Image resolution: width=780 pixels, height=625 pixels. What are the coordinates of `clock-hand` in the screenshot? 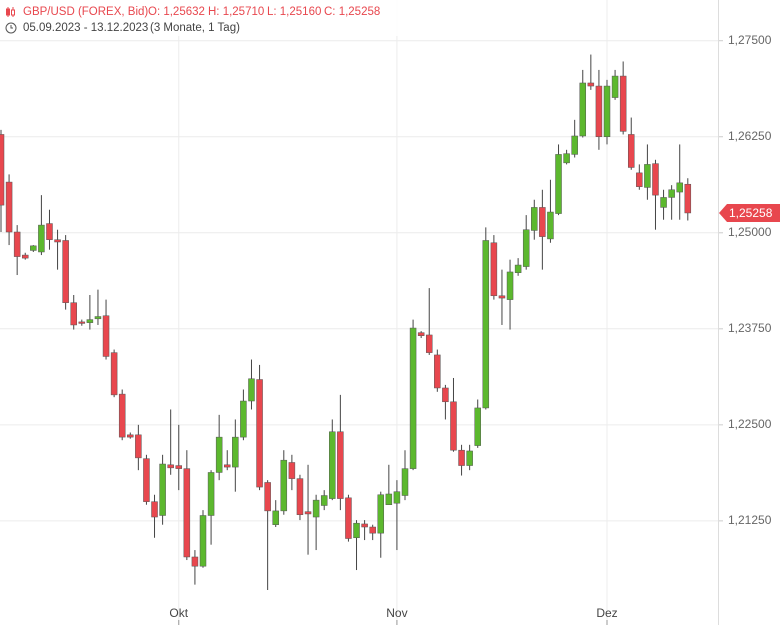 It's located at (11, 27).